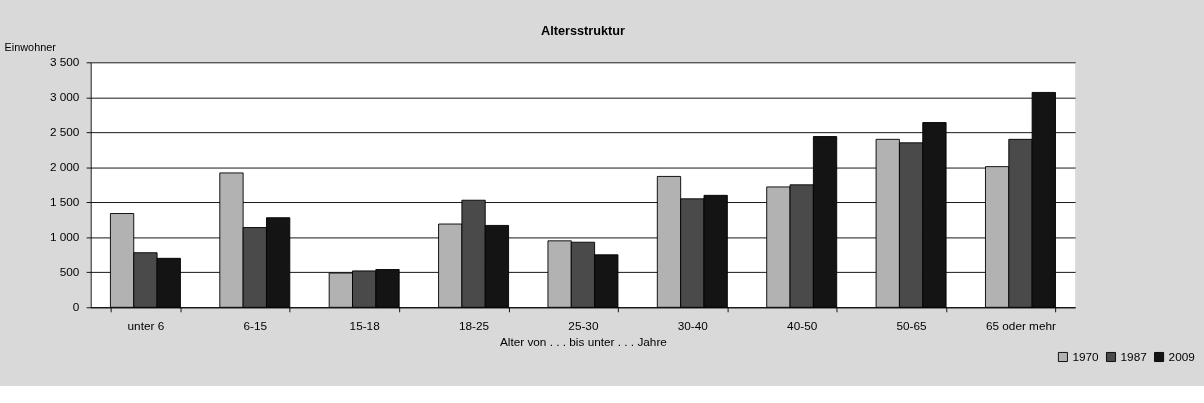  What do you see at coordinates (64, 132) in the screenshot?
I see `y-tick-label: 2 500` at bounding box center [64, 132].